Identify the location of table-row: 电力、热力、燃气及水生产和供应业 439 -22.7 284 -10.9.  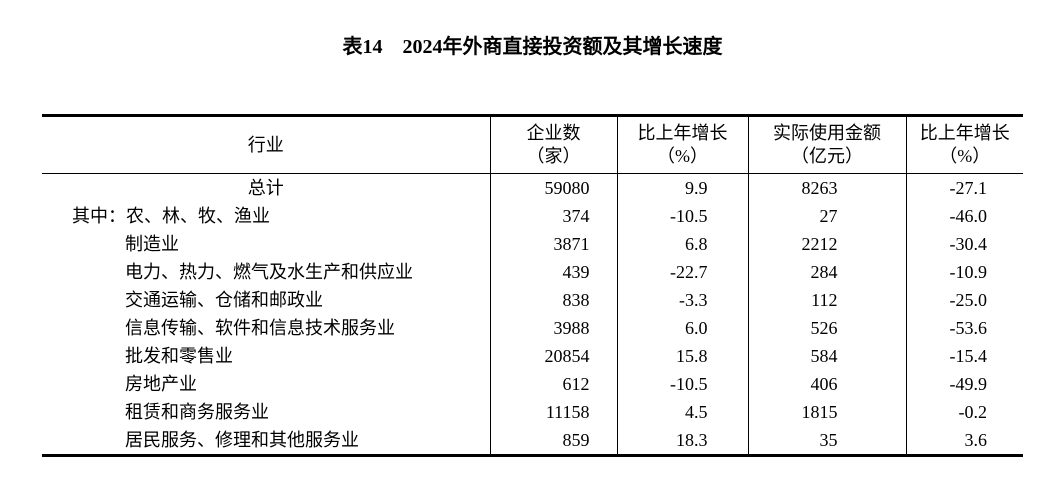
(532, 272).